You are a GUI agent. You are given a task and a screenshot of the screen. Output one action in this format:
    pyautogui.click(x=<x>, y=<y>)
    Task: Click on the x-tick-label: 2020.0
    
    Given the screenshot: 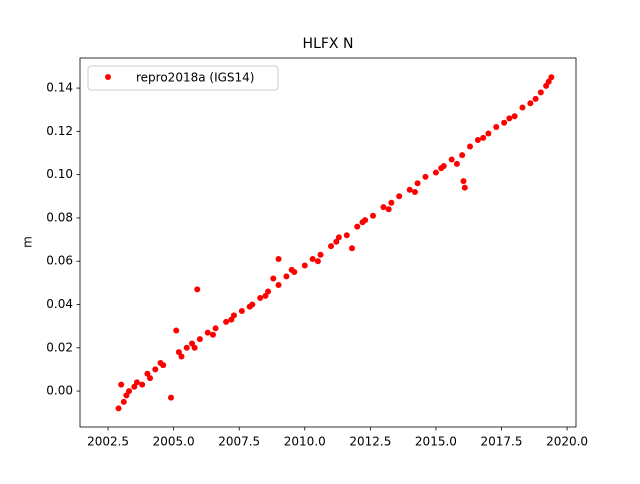 What is the action you would take?
    pyautogui.click(x=567, y=442)
    